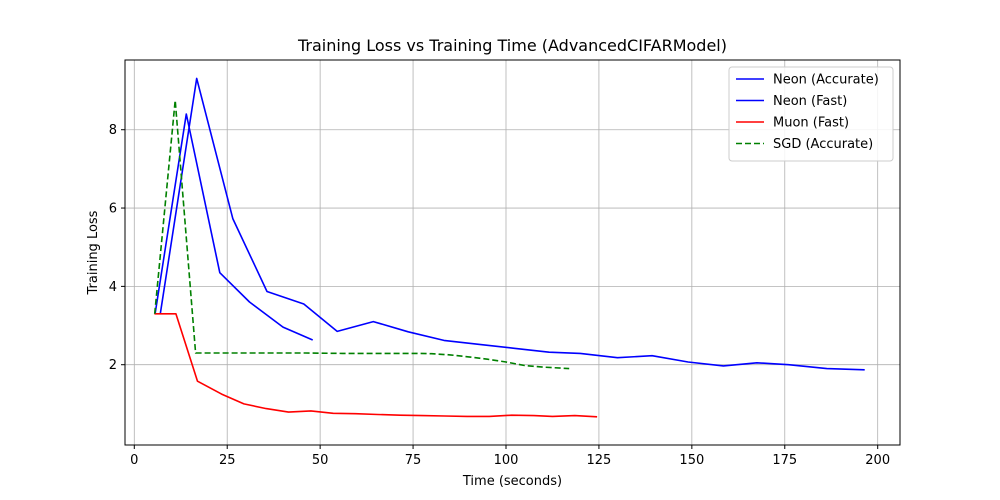 This screenshot has width=1000, height=500. What do you see at coordinates (113, 365) in the screenshot?
I see `y-tick-label: 2` at bounding box center [113, 365].